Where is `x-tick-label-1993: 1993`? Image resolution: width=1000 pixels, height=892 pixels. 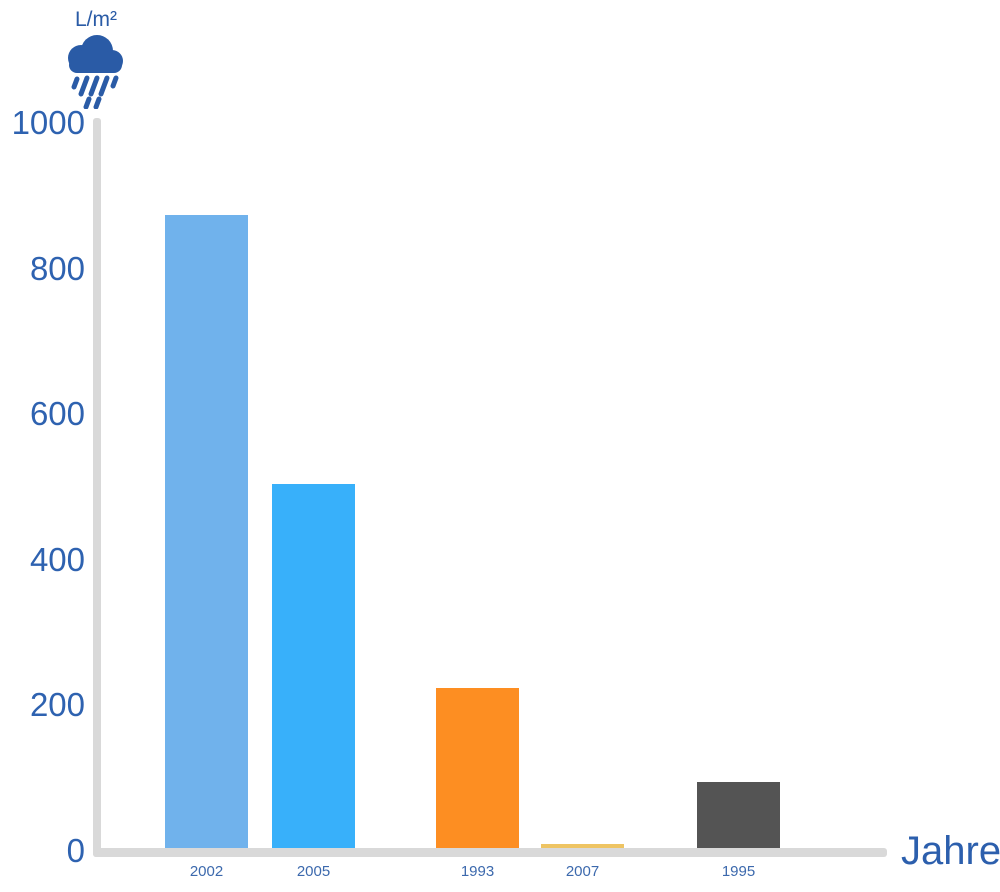 x-tick-label-1993: 1993 is located at coordinates (477, 871).